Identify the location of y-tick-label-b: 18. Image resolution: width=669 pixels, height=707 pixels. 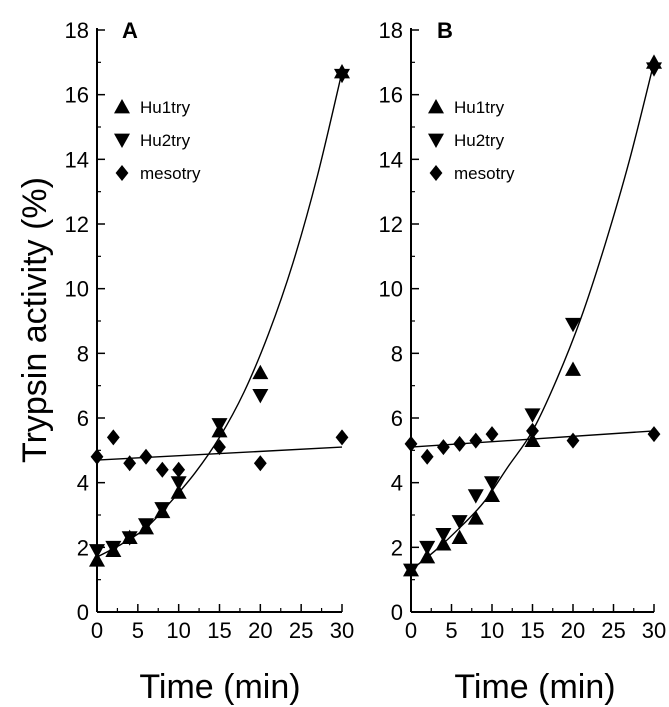
(391, 30).